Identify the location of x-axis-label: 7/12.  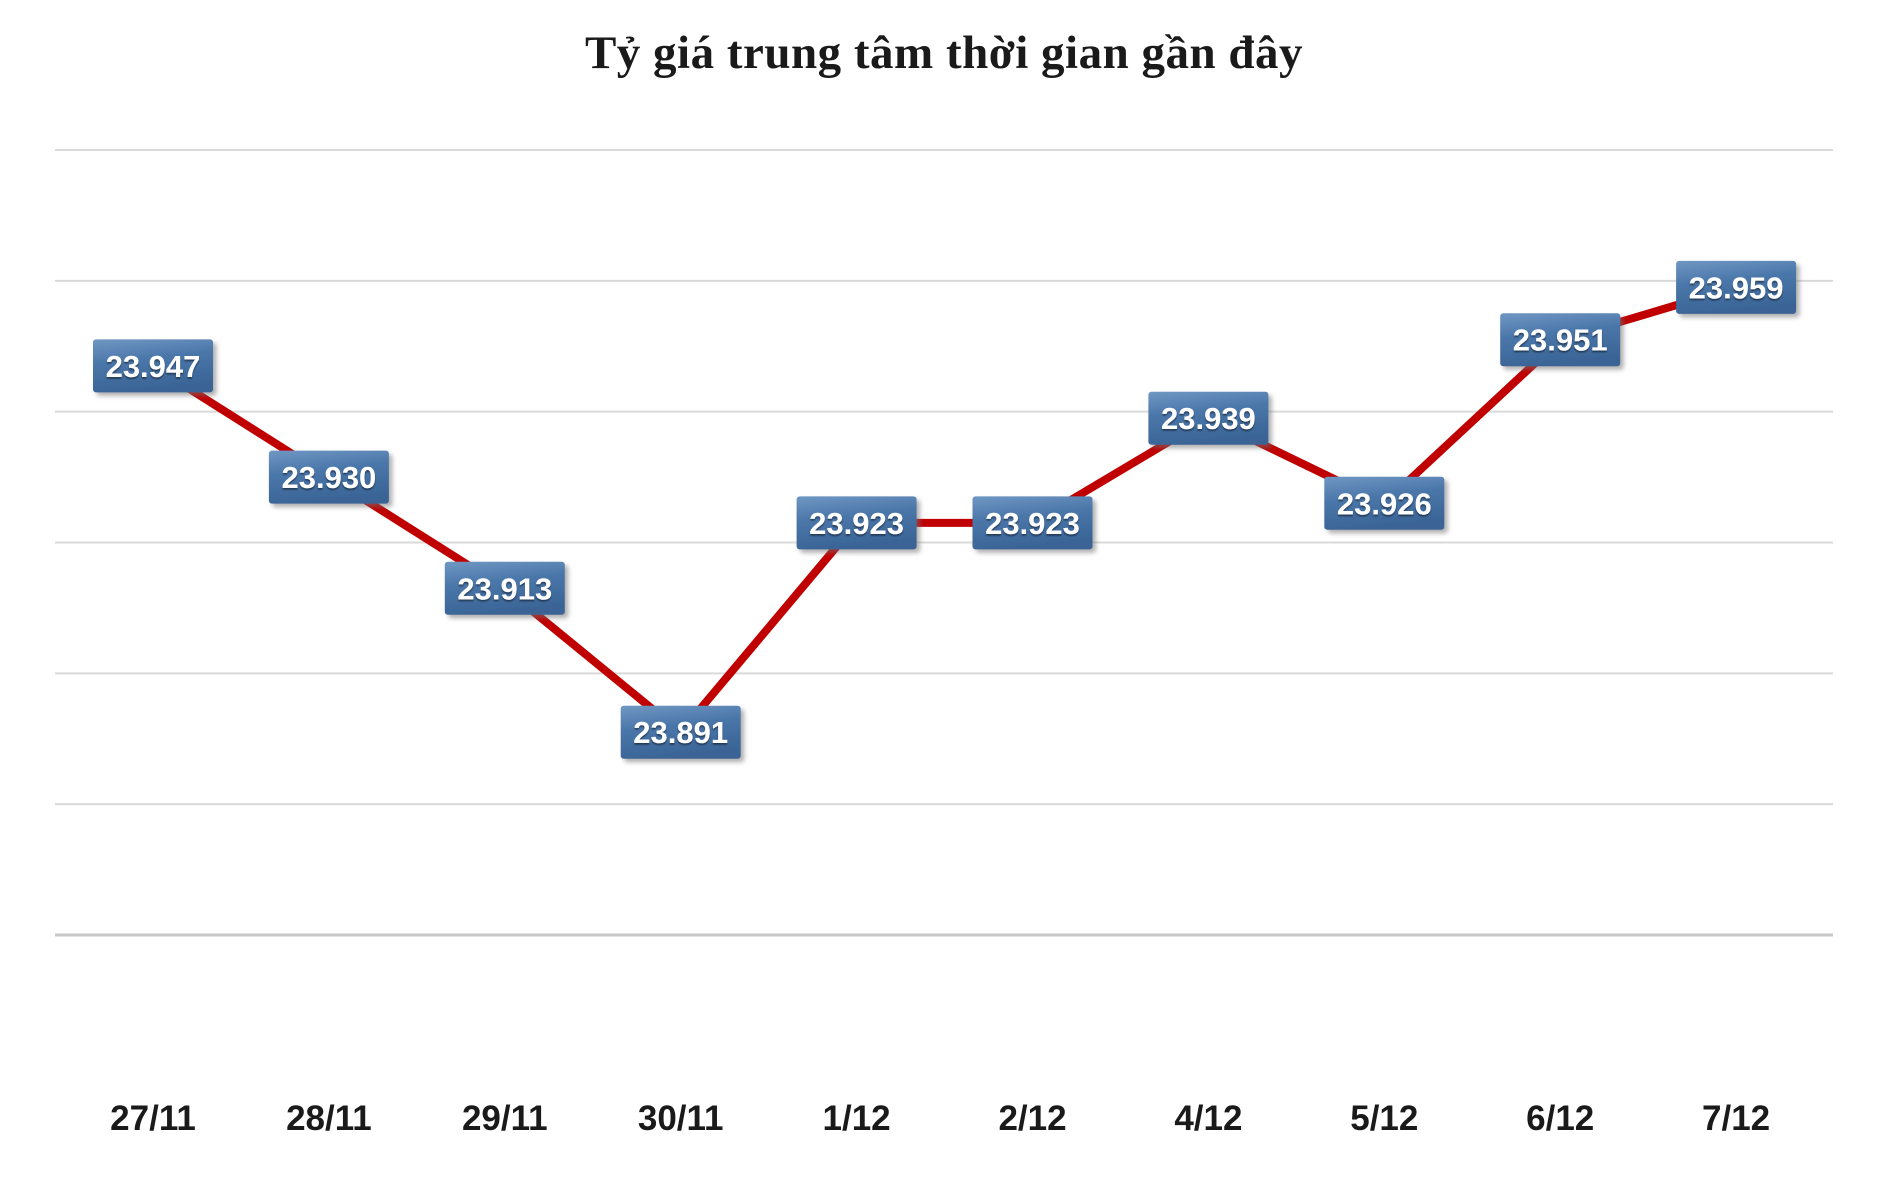
(1736, 1118).